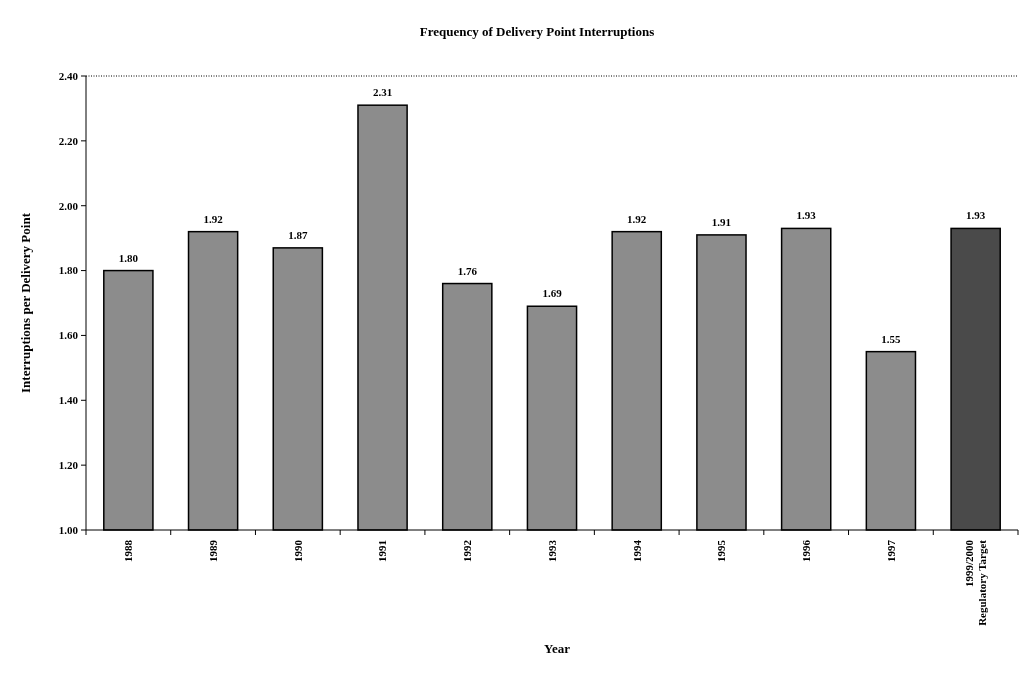 The height and width of the screenshot is (683, 1036). Describe the element at coordinates (298, 234) in the screenshot. I see `data-label: 1.87` at that location.